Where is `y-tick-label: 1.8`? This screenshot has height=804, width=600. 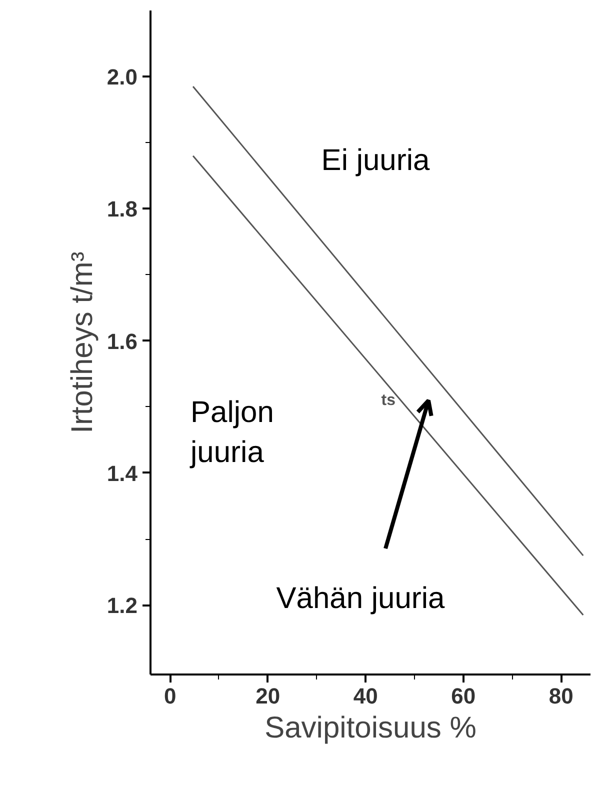
y-tick-label: 1.8 is located at coordinates (122, 209).